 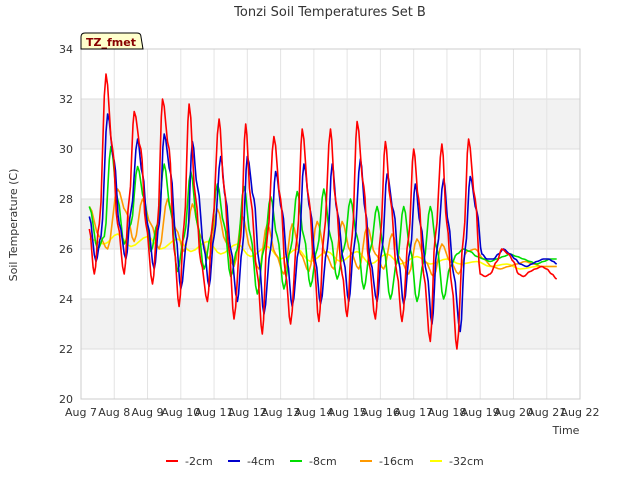 I want to click on y-tick-label: 32, so click(x=66, y=99).